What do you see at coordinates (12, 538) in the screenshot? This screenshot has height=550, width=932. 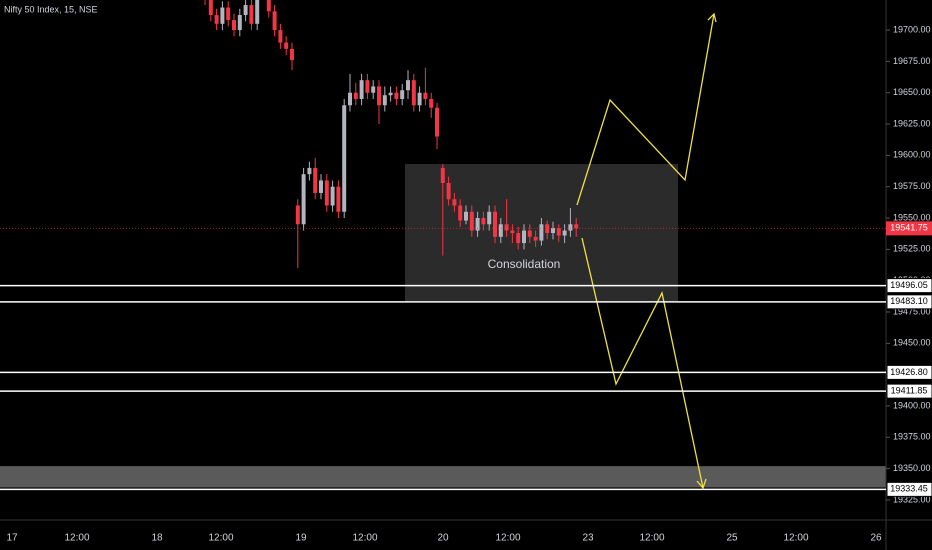 I see `x-tick-label: 17` at bounding box center [12, 538].